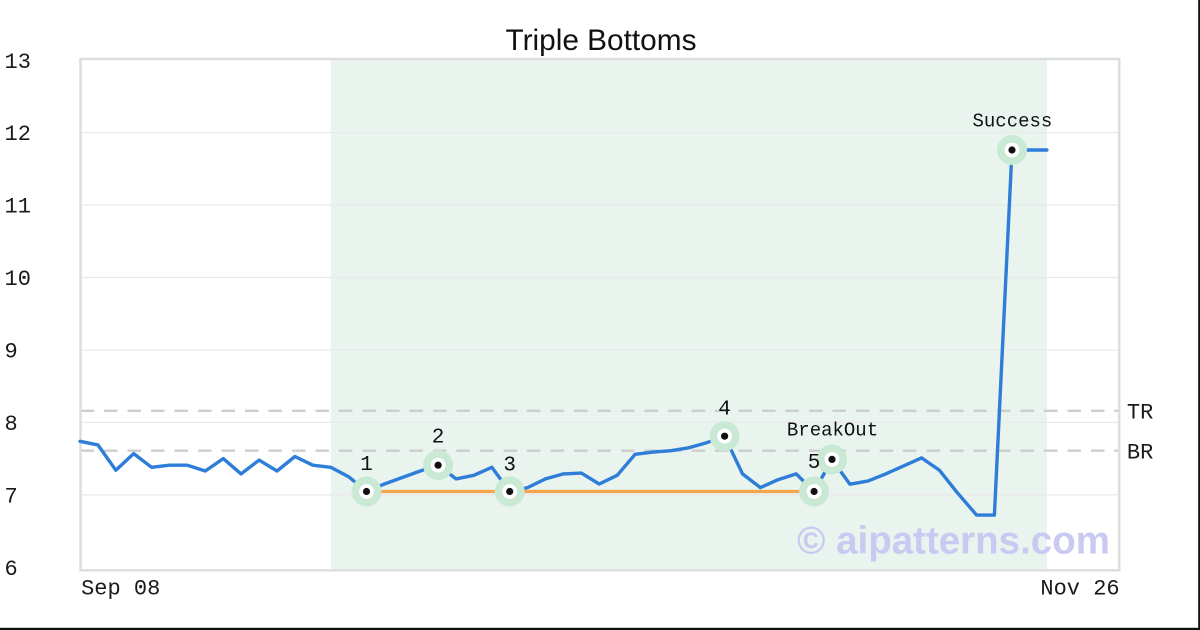  What do you see at coordinates (366, 465) in the screenshot?
I see `svg-text: 1` at bounding box center [366, 465].